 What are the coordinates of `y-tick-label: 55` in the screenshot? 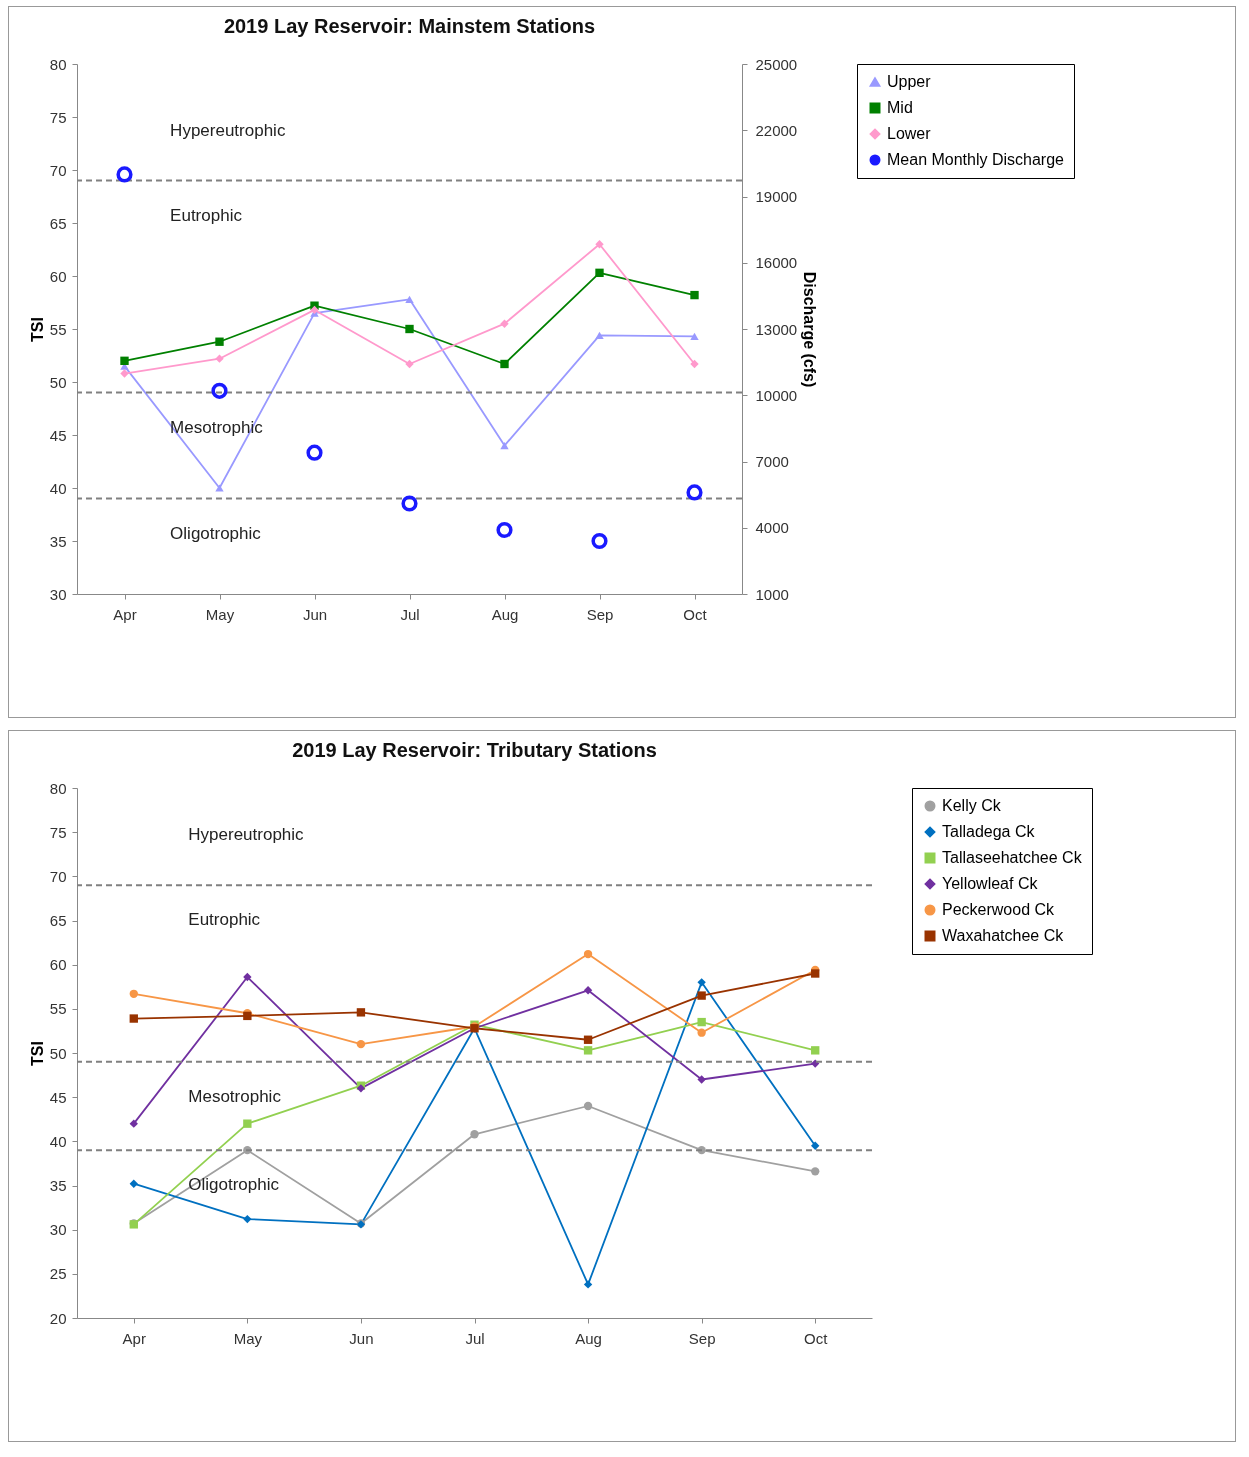 It's located at (58, 1009).